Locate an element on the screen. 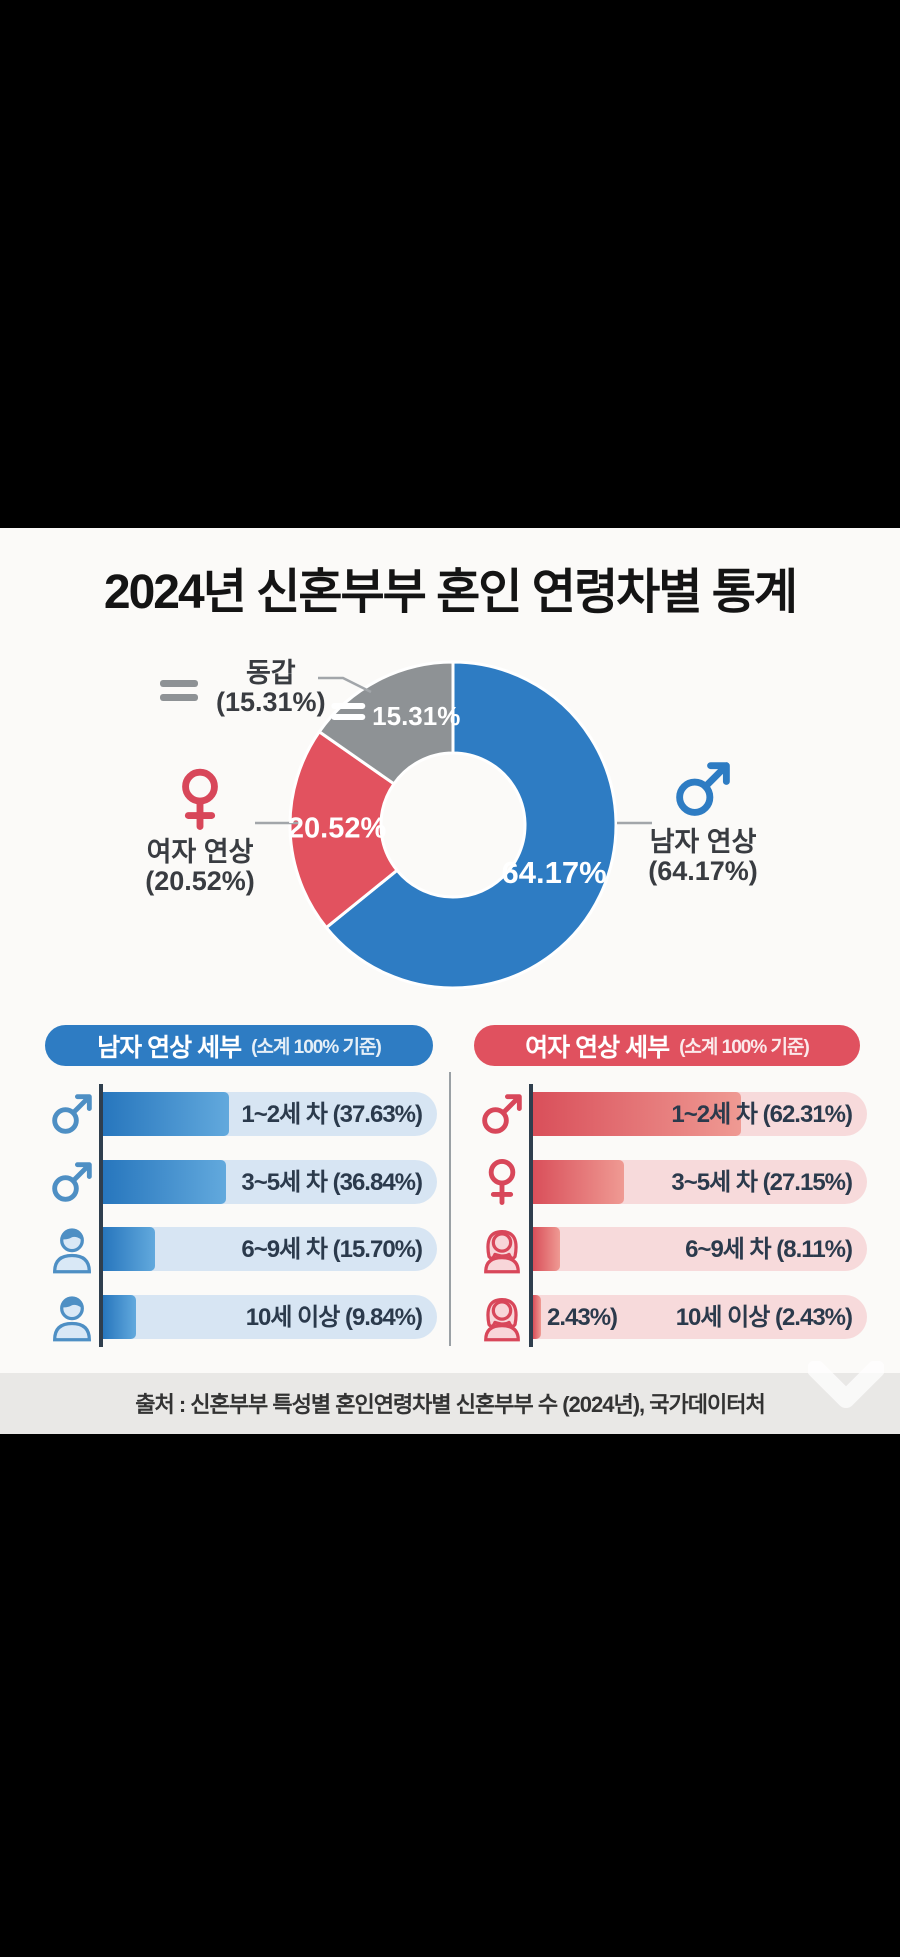 The width and height of the screenshot is (900, 1957). donut-chart is located at coordinates (453, 825).